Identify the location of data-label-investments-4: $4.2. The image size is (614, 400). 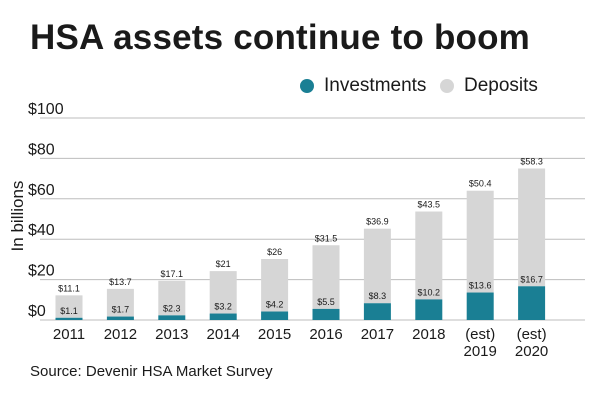
(275, 305).